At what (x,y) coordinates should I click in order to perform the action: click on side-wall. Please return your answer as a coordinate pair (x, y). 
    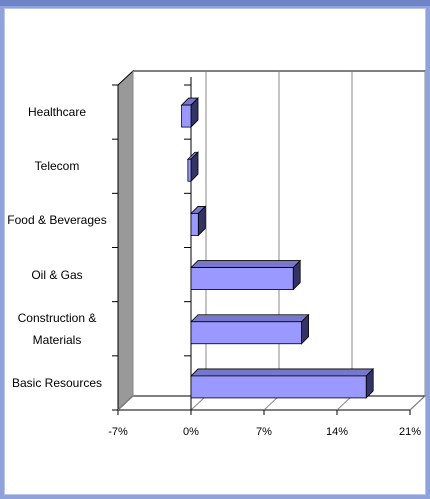
    Looking at the image, I should click on (125, 240).